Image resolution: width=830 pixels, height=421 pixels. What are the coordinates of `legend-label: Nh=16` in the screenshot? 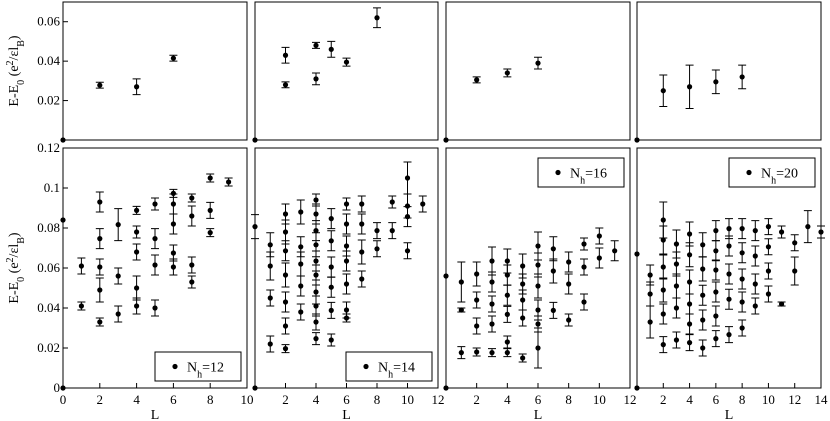 It's located at (588, 177).